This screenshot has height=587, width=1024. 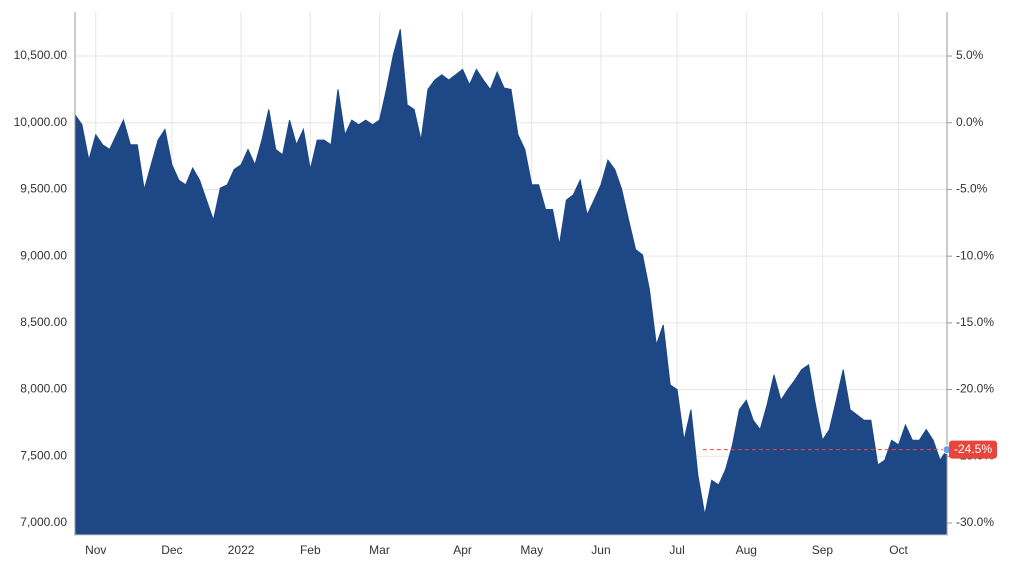 I want to click on x-tick-label: Dec, so click(x=171, y=550).